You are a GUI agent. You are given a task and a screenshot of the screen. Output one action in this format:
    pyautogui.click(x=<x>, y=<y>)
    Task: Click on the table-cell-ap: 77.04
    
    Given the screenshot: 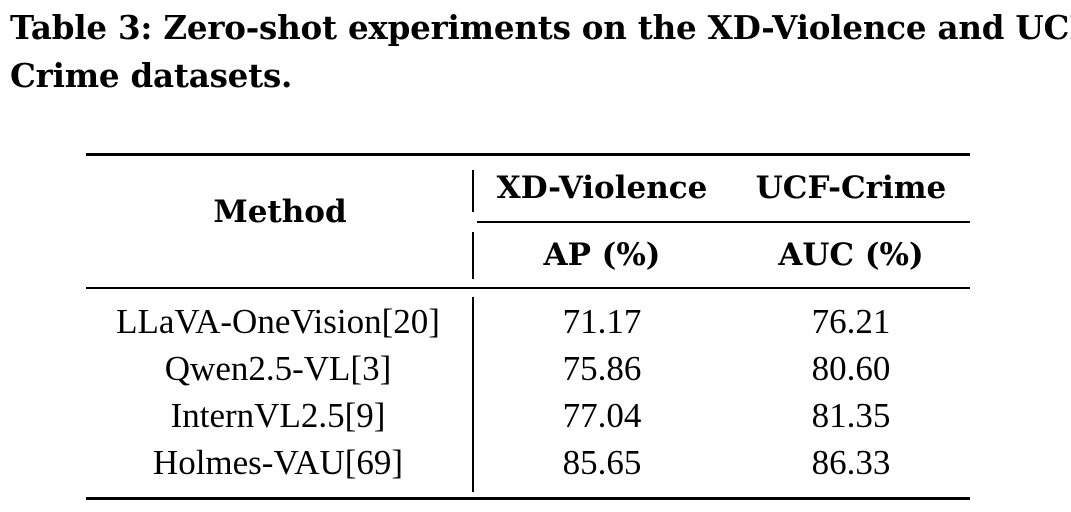 What is the action you would take?
    pyautogui.click(x=602, y=415)
    